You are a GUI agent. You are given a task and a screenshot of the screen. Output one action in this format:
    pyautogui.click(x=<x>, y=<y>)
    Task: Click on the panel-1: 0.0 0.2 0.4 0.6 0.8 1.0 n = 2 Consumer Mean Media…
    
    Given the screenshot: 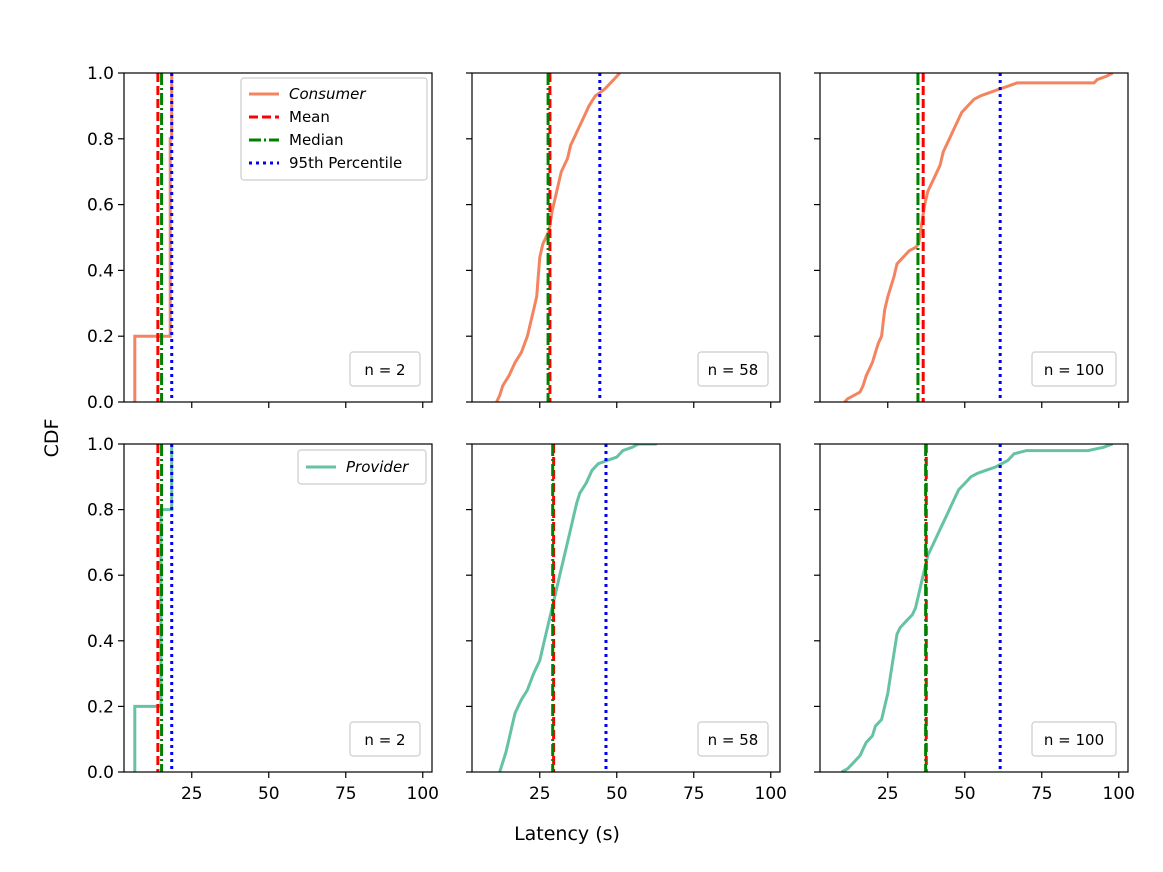 What is the action you would take?
    pyautogui.click(x=260, y=238)
    